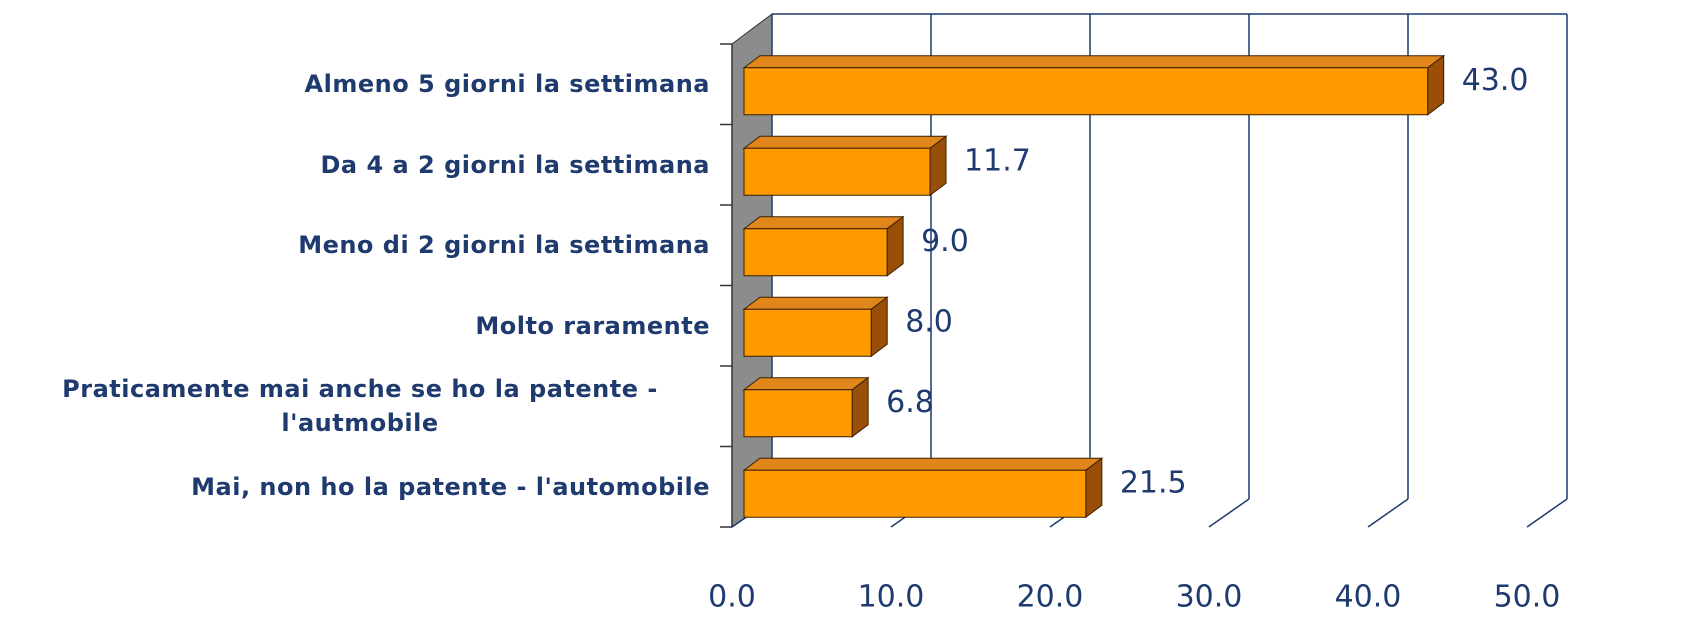 The width and height of the screenshot is (1699, 627). I want to click on value-label: 6.8, so click(910, 402).